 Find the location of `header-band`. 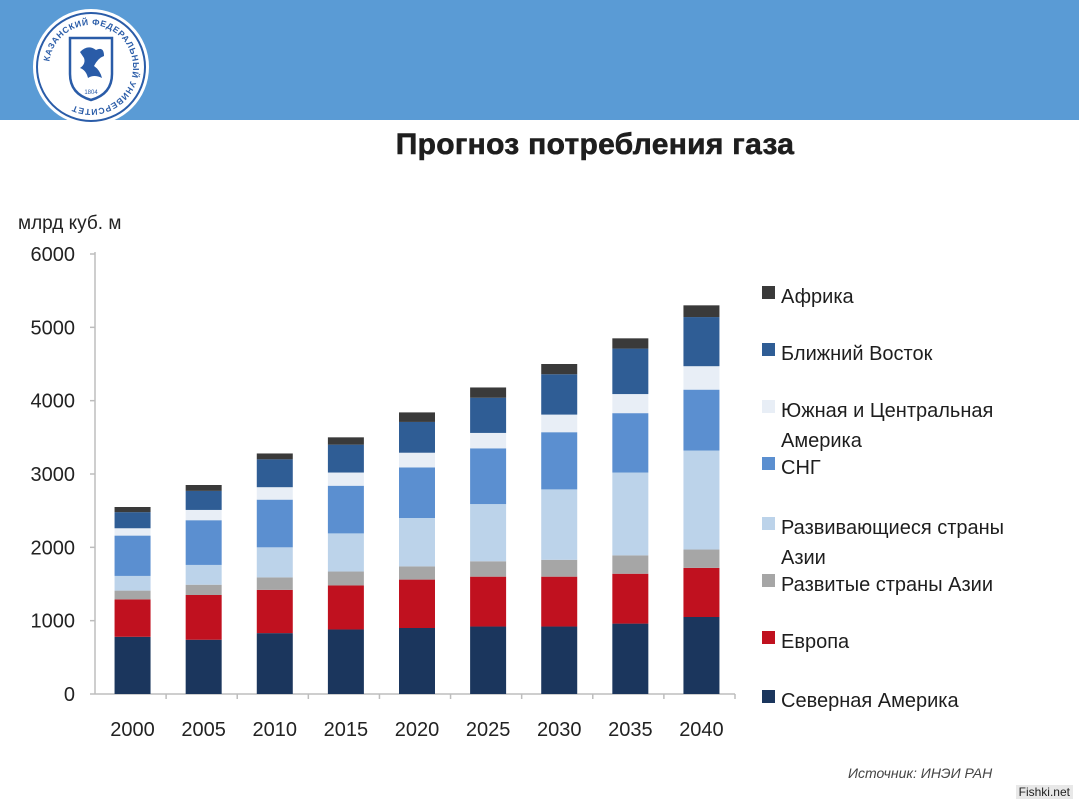

header-band is located at coordinates (539, 60).